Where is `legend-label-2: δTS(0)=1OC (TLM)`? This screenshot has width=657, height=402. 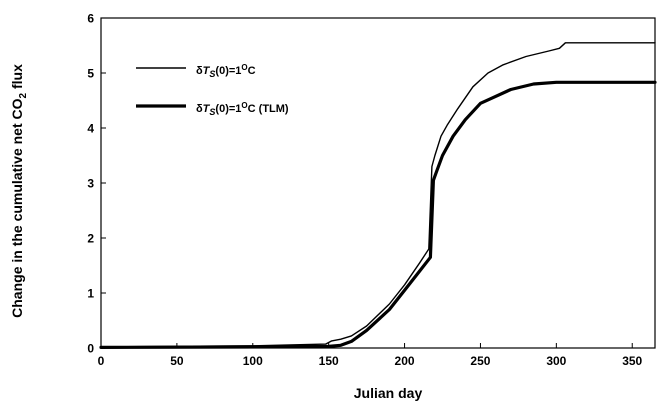
legend-label-2: δTS(0)=1OC (TLM) is located at coordinates (242, 109).